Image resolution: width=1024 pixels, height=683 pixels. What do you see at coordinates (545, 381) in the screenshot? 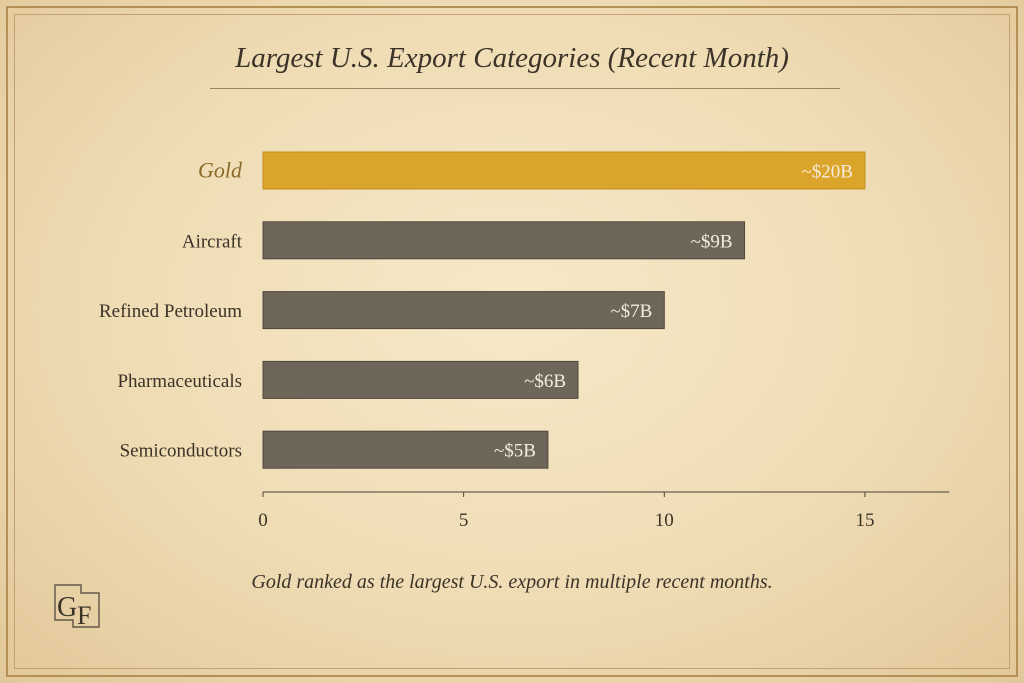
I see `data-label: ~$6B` at bounding box center [545, 381].